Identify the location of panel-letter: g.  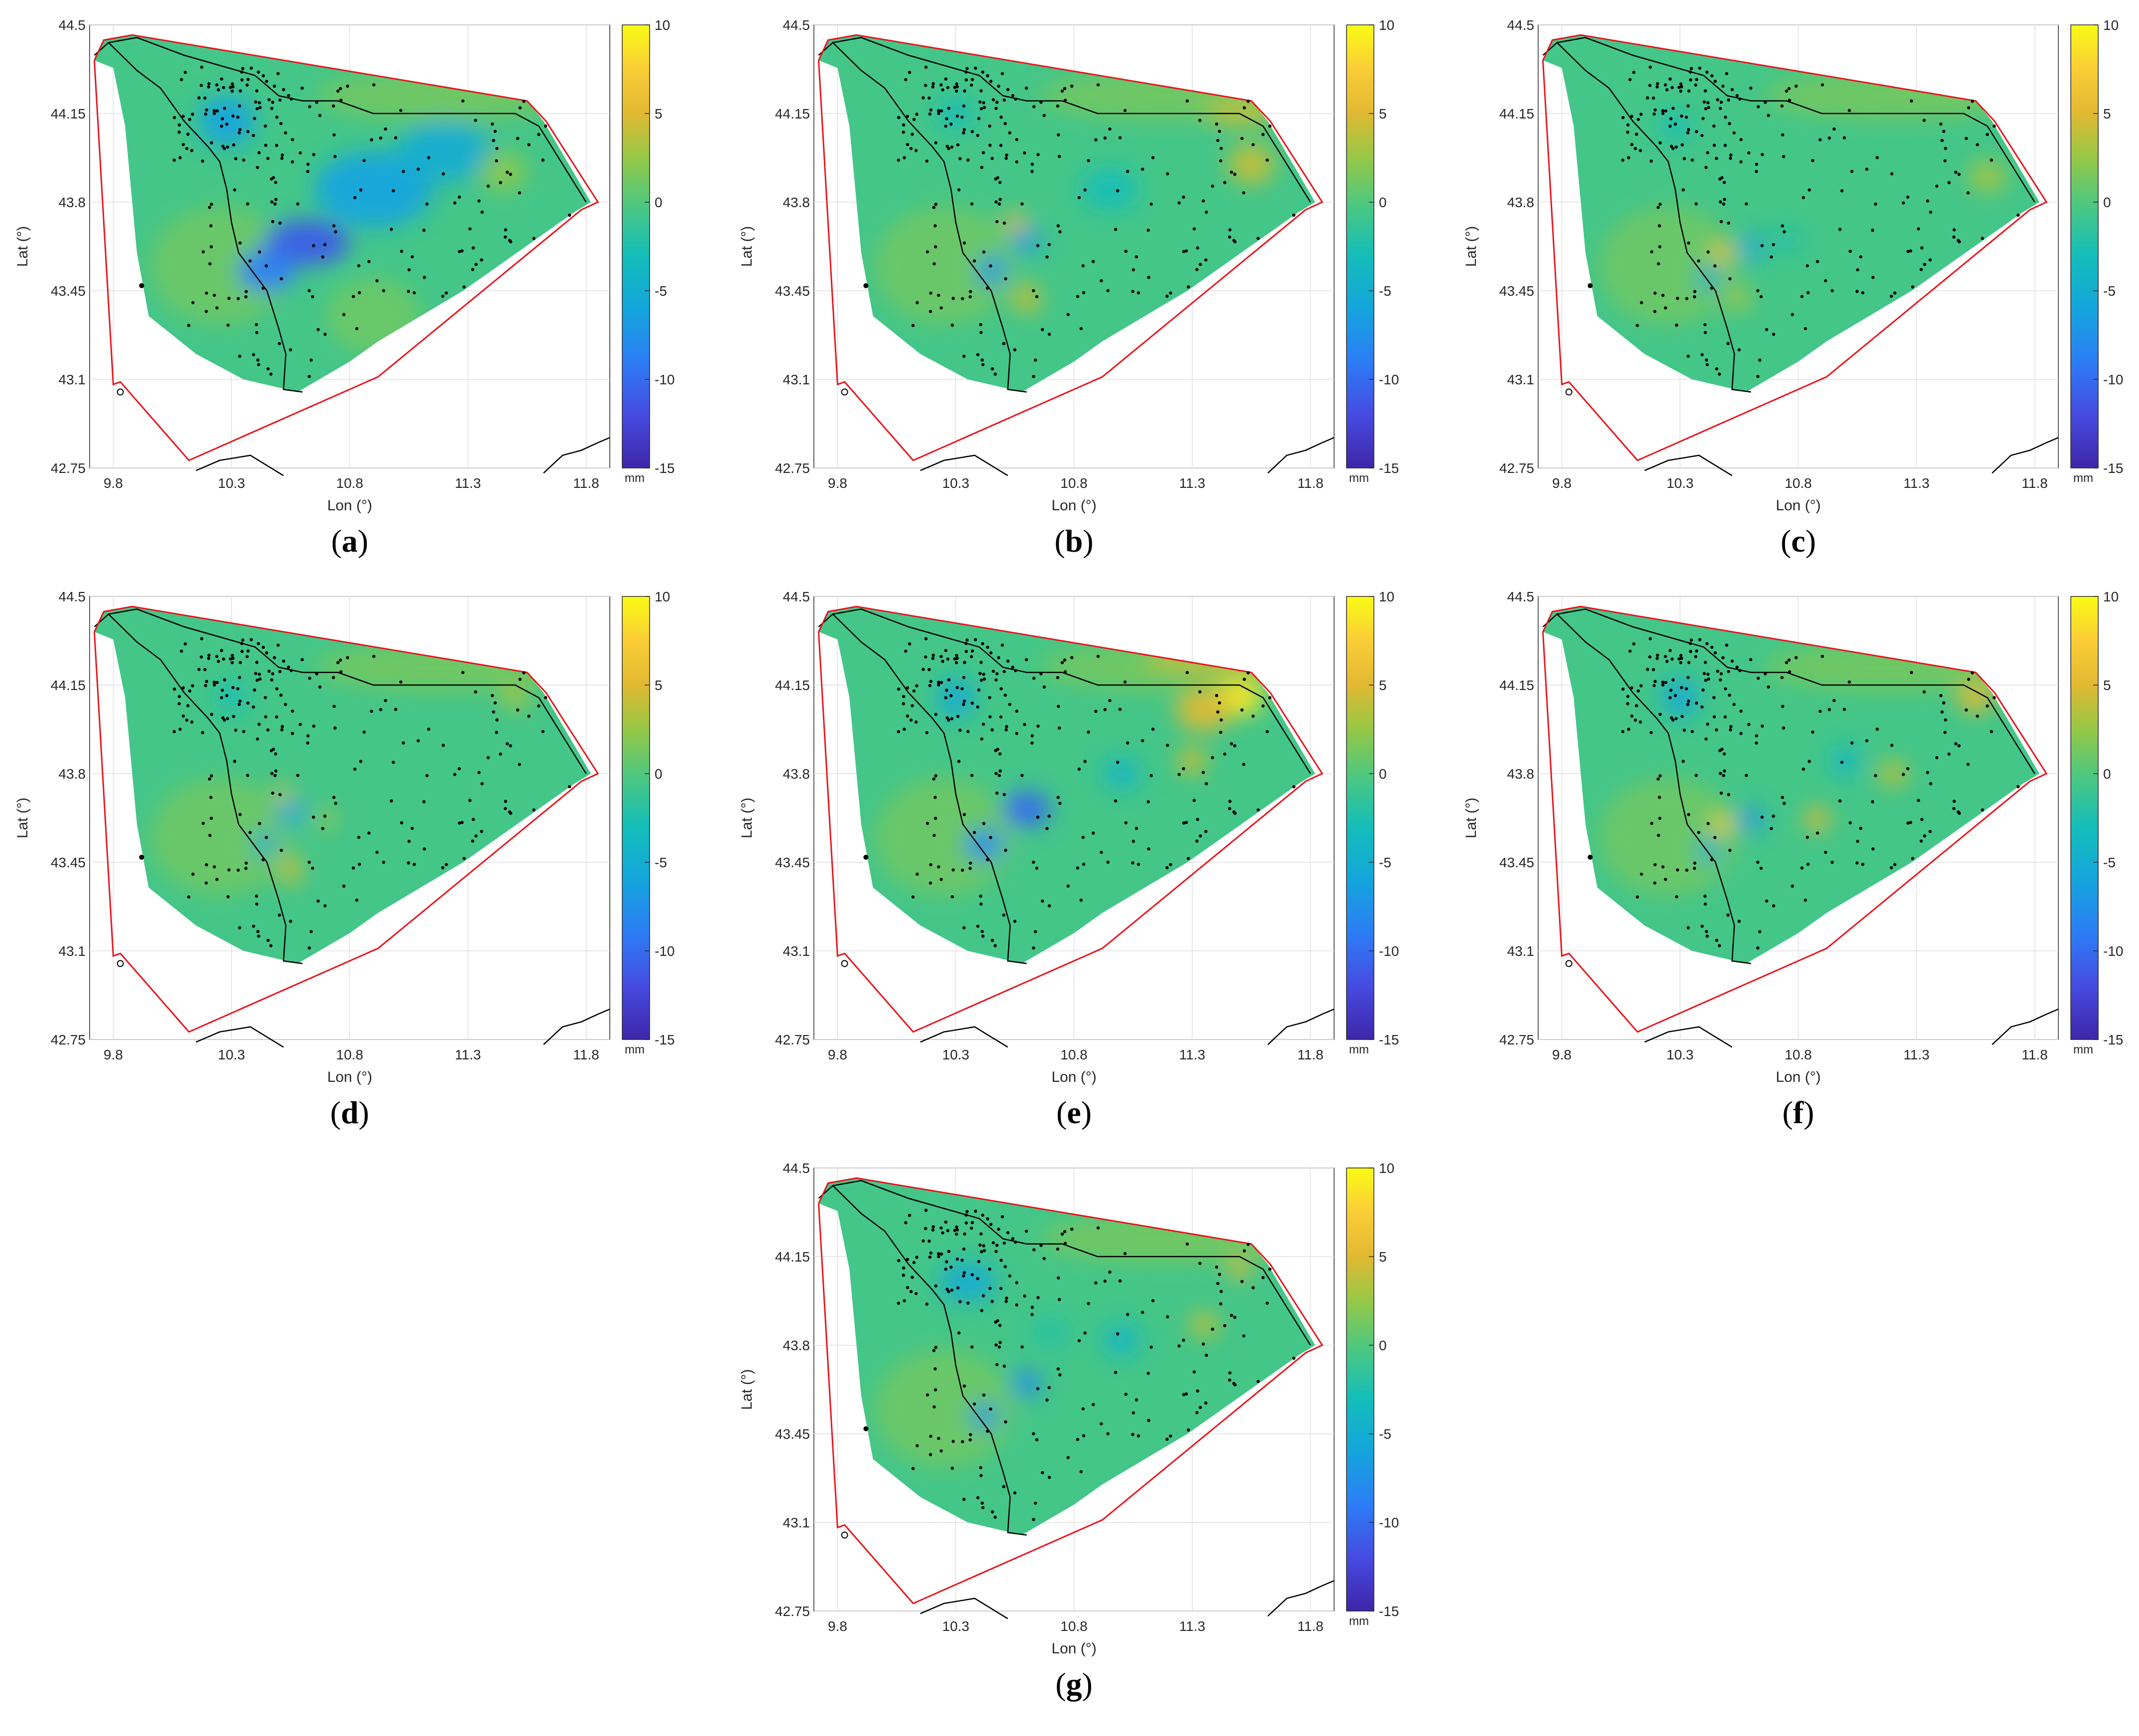
(1074, 1684).